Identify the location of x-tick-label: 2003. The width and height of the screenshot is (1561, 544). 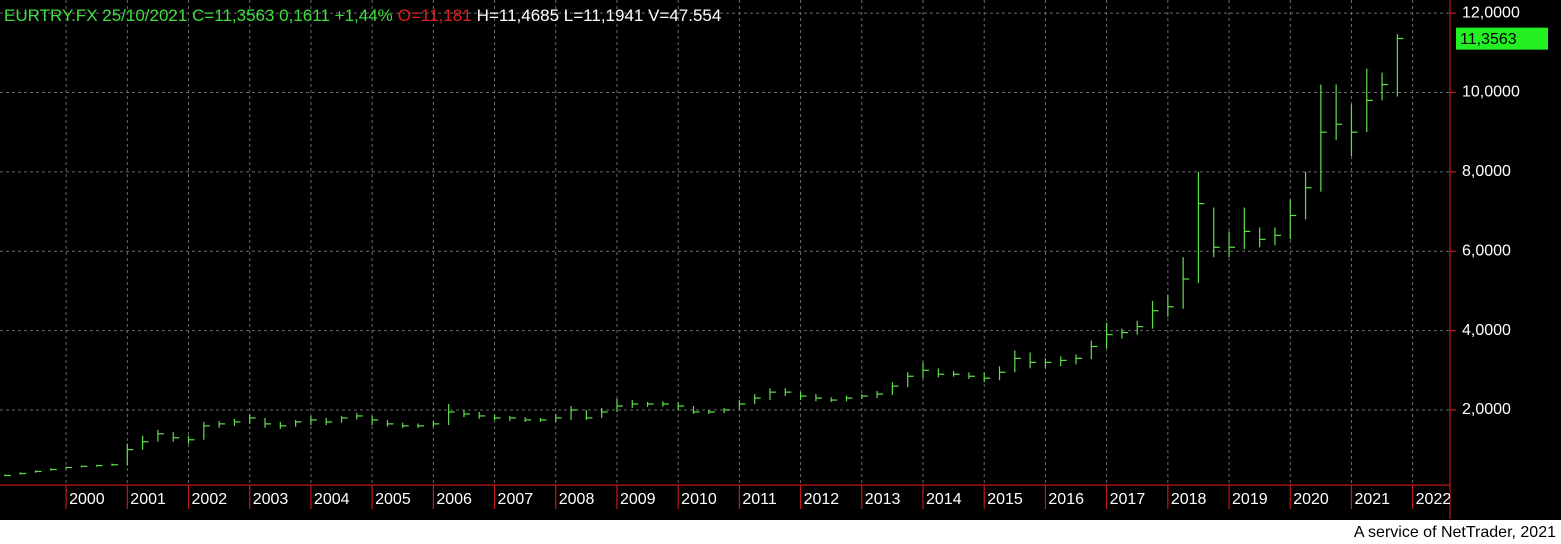
(271, 499).